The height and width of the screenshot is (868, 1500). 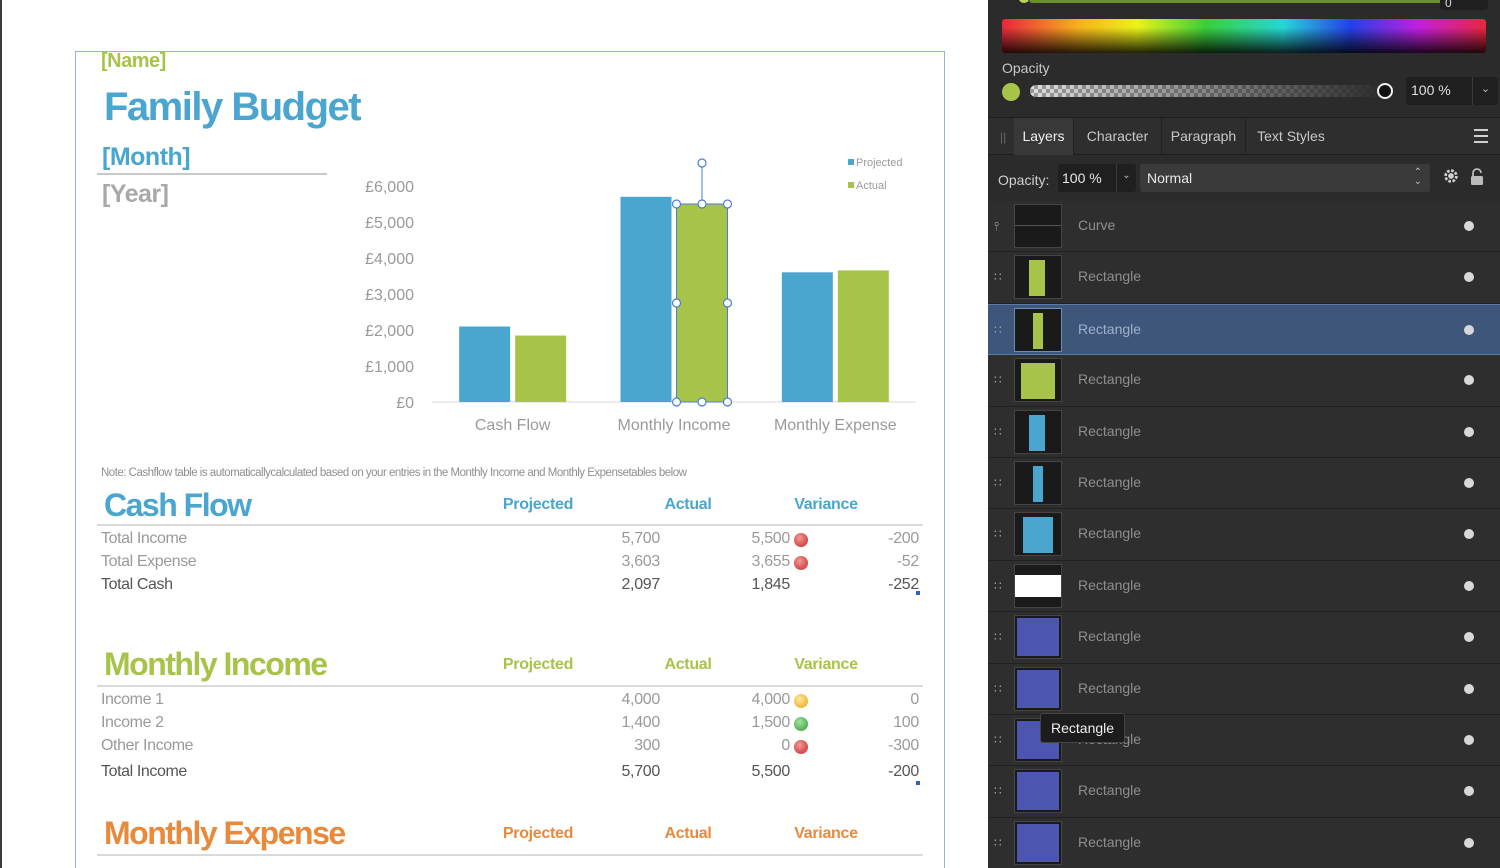 What do you see at coordinates (914, 699) in the screenshot?
I see `cell-variance: 0` at bounding box center [914, 699].